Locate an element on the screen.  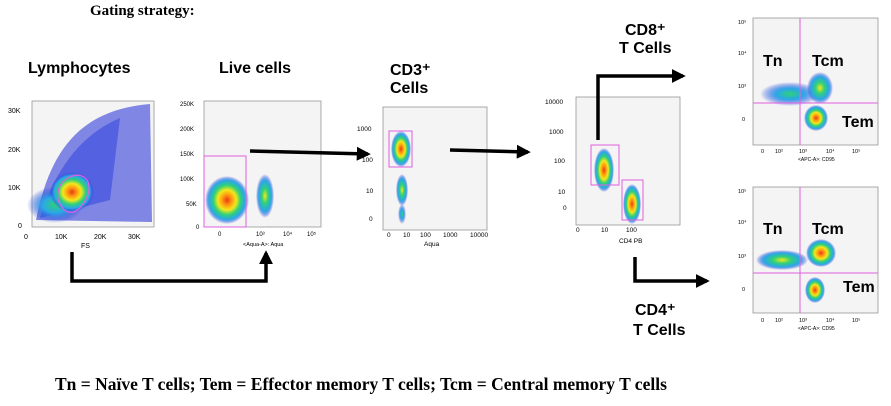
plot2-xaxis-label: <Aqua-A>: Aqua is located at coordinates (263, 245).